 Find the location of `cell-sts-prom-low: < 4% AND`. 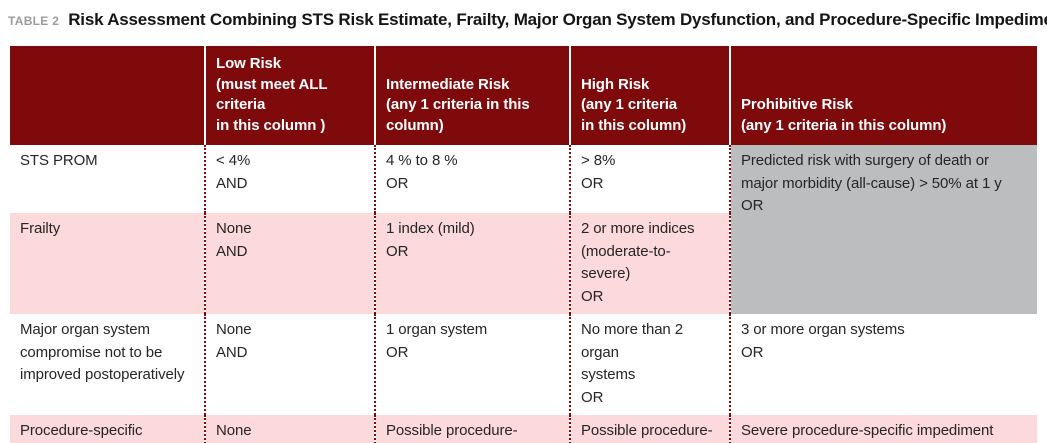

cell-sts-prom-low: < 4% AND is located at coordinates (289, 179).